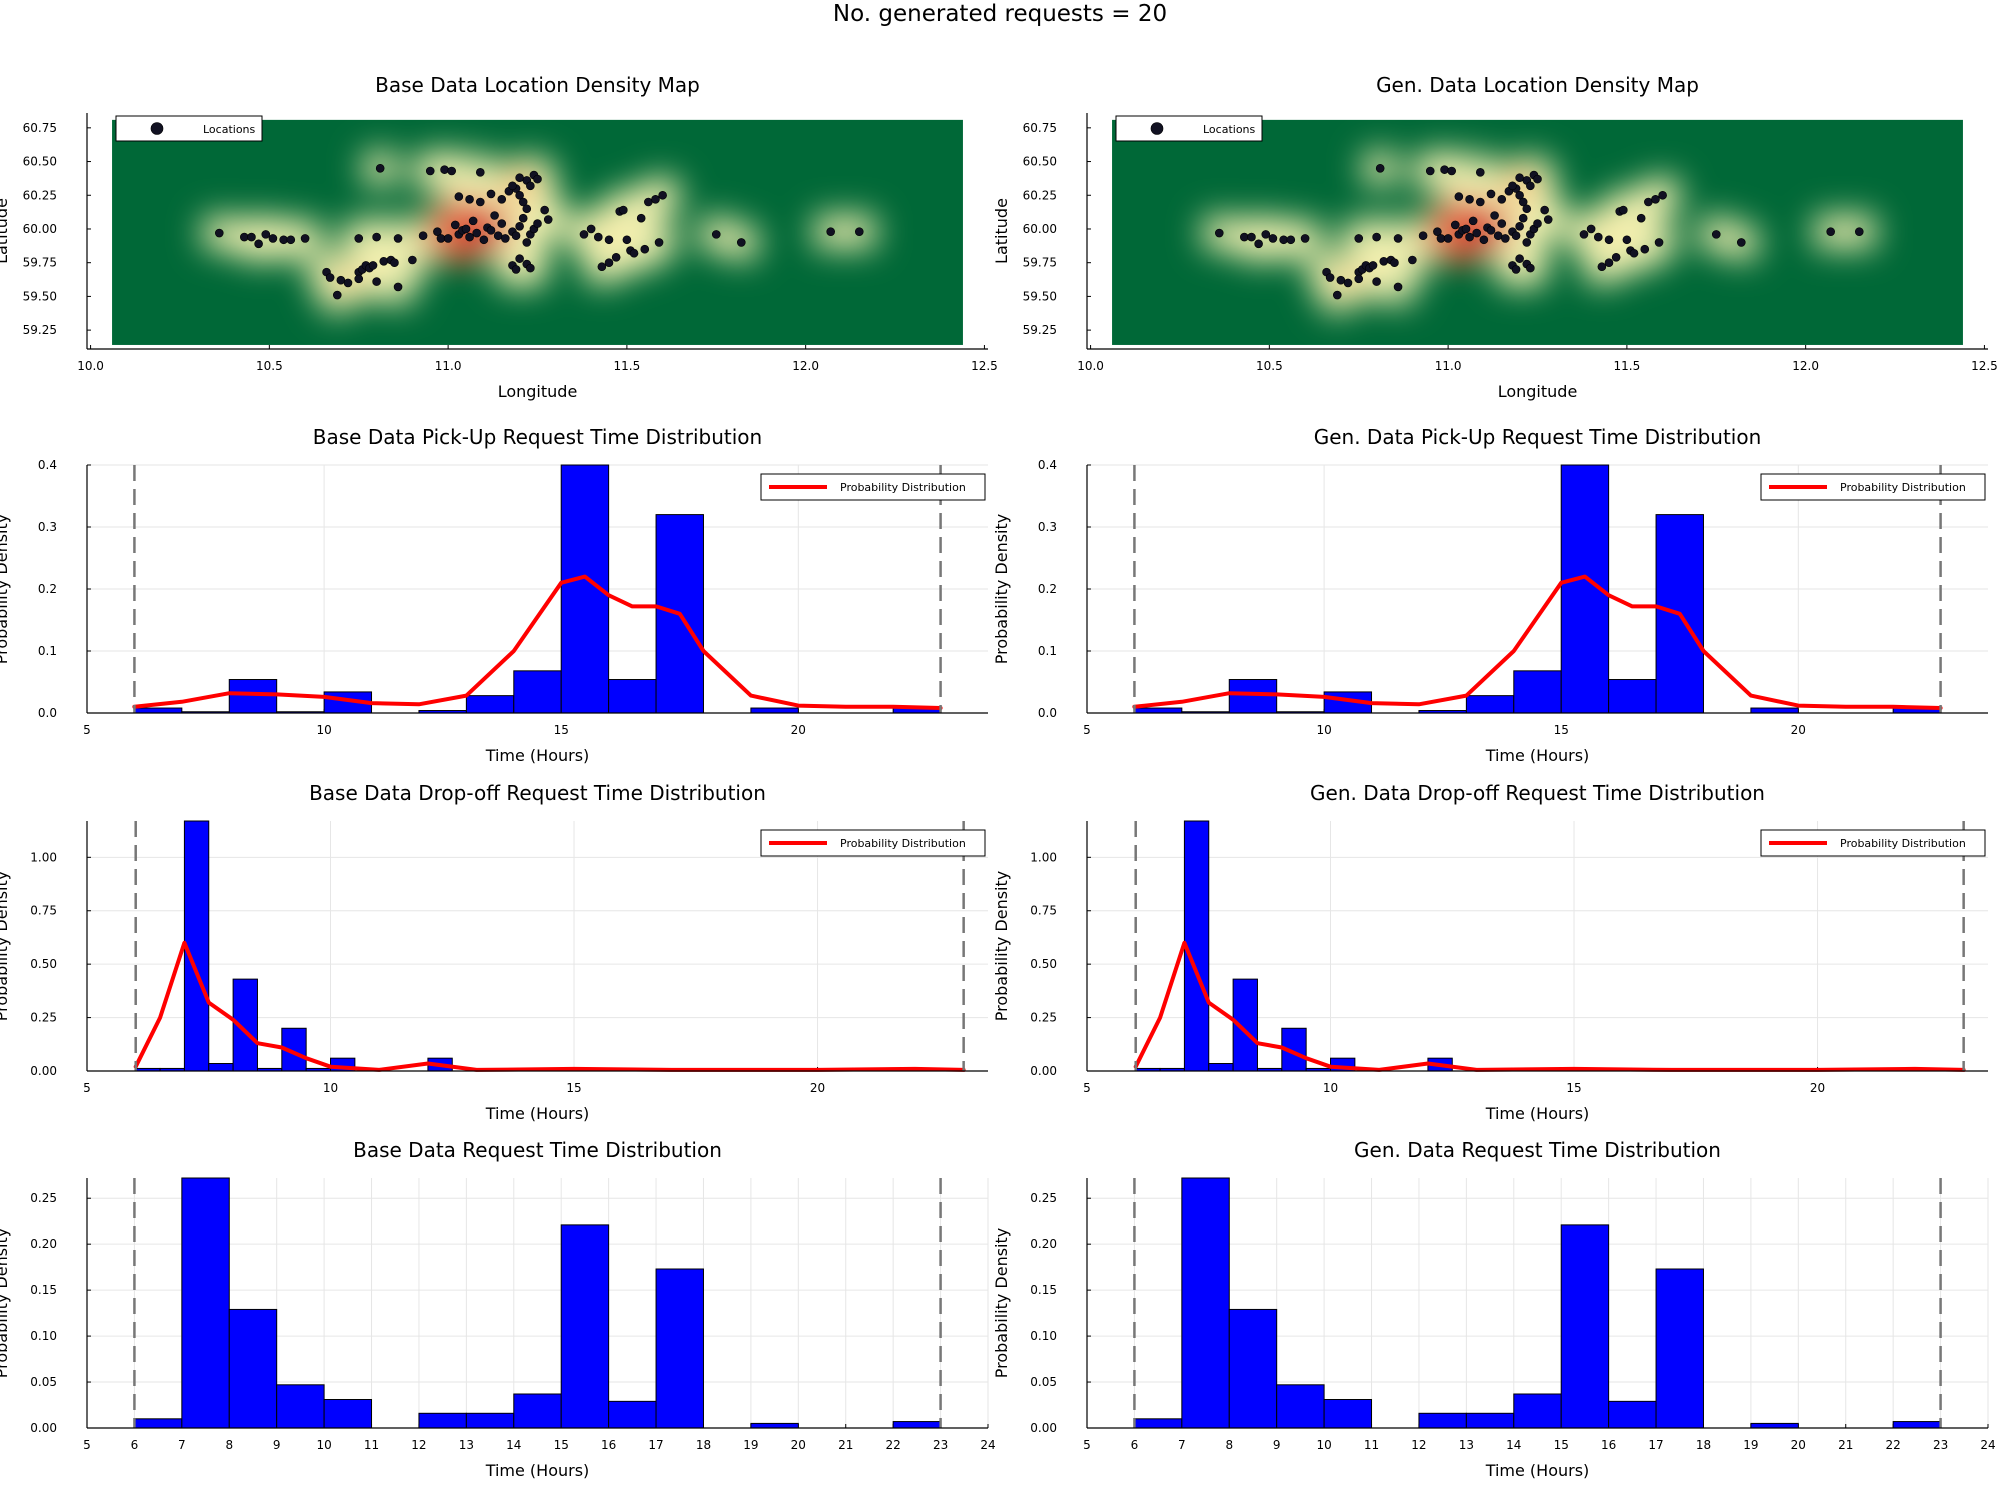 This screenshot has height=1500, width=2000. I want to click on y-axis-label: Probability Density, so click(5, 589).